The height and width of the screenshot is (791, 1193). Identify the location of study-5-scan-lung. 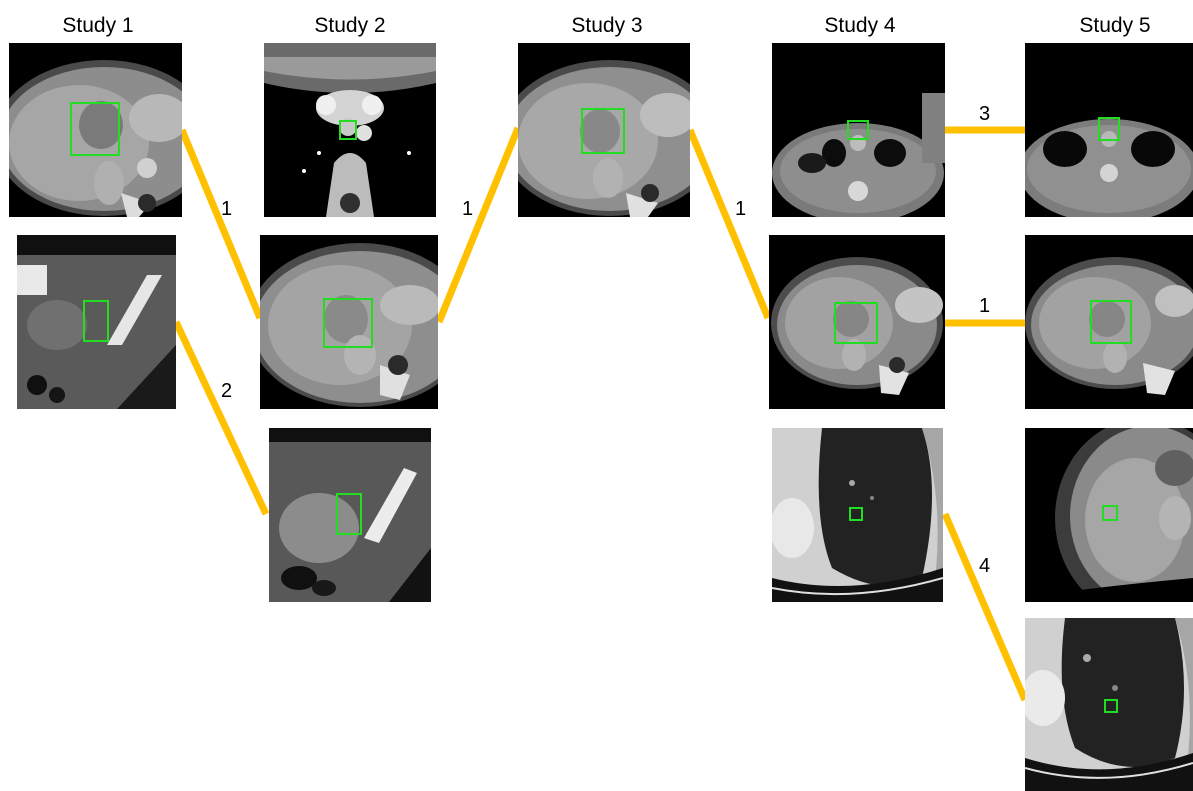
(1109, 704).